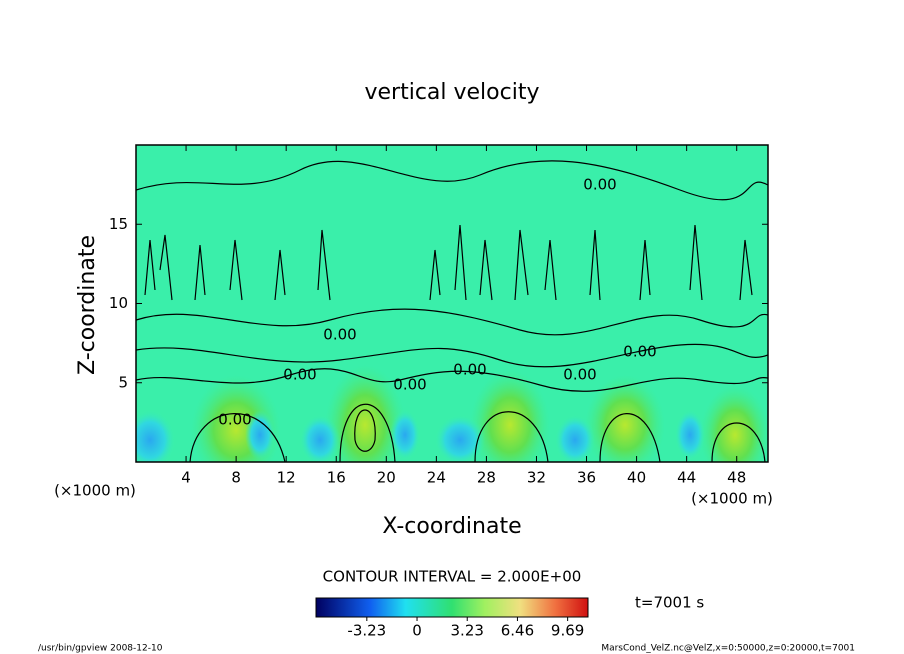 Image resolution: width=904 pixels, height=654 pixels. What do you see at coordinates (517, 631) in the screenshot?
I see `colorbar-tick-label: 6.46` at bounding box center [517, 631].